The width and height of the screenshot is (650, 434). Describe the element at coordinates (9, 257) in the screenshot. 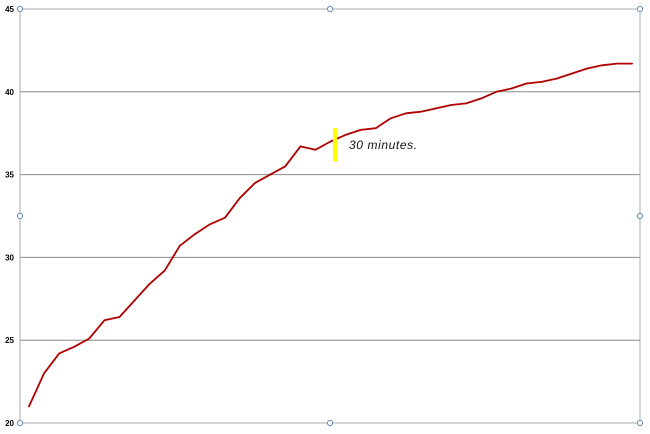

I see `y-tick-label: 30` at that location.